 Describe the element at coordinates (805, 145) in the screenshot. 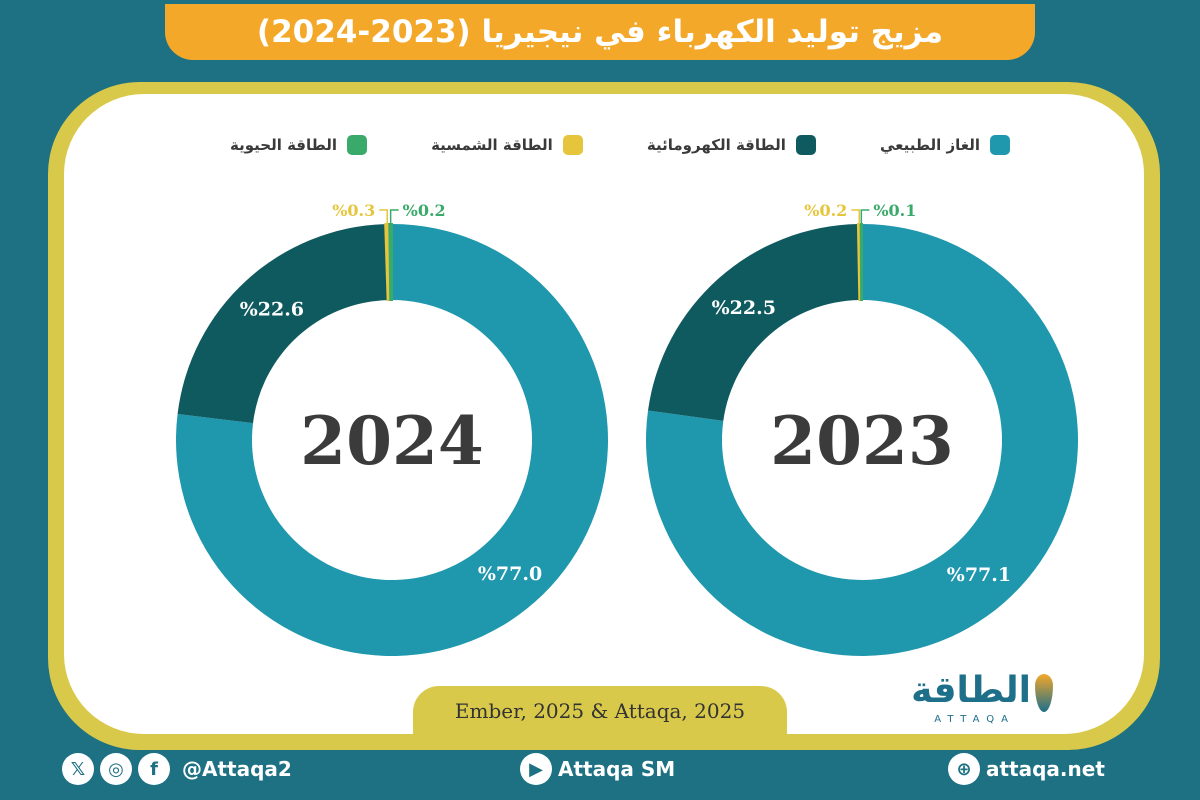

I see `legend-swatch-hydro` at that location.